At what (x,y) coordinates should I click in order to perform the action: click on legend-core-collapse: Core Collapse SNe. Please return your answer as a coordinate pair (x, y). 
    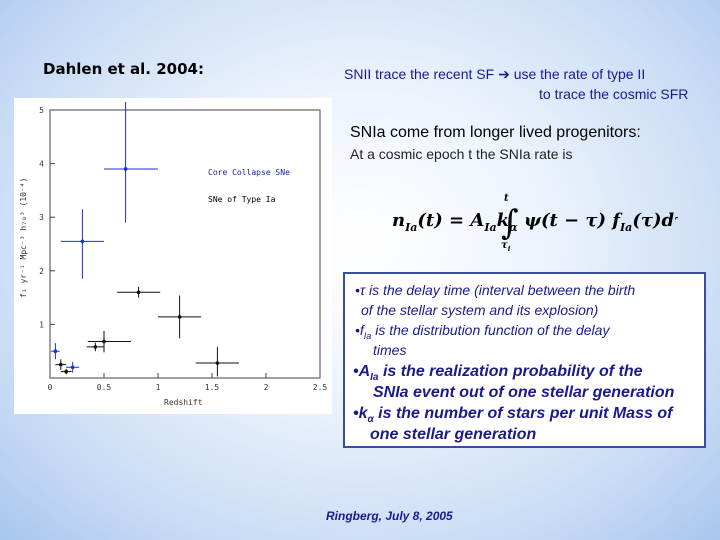
    Looking at the image, I should click on (249, 172).